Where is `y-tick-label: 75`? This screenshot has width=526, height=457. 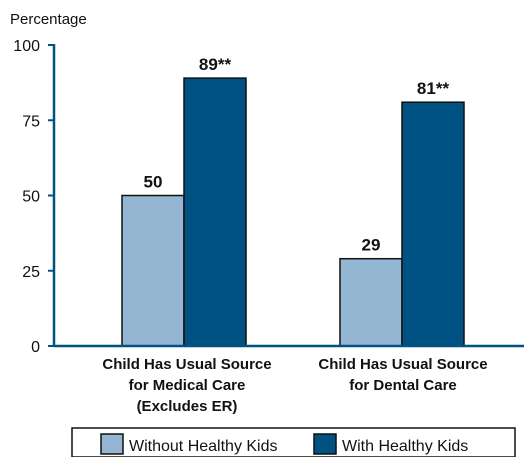
y-tick-label: 75 is located at coordinates (31, 121).